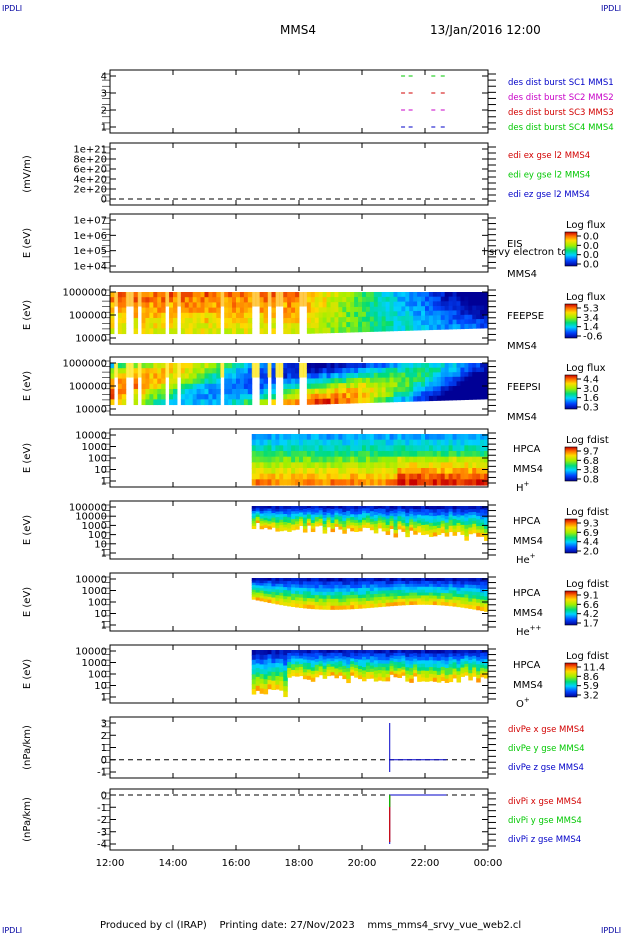  I want to click on y-tick-label: 100, so click(97, 603).